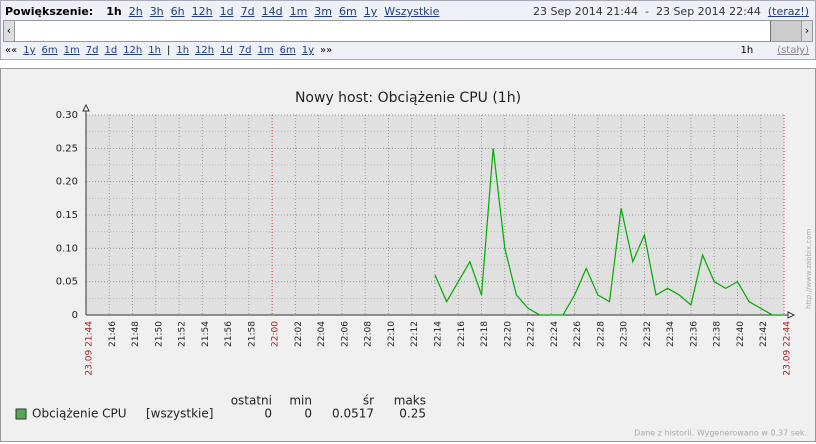  What do you see at coordinates (156, 11) in the screenshot?
I see `zoom-option: 3h` at bounding box center [156, 11].